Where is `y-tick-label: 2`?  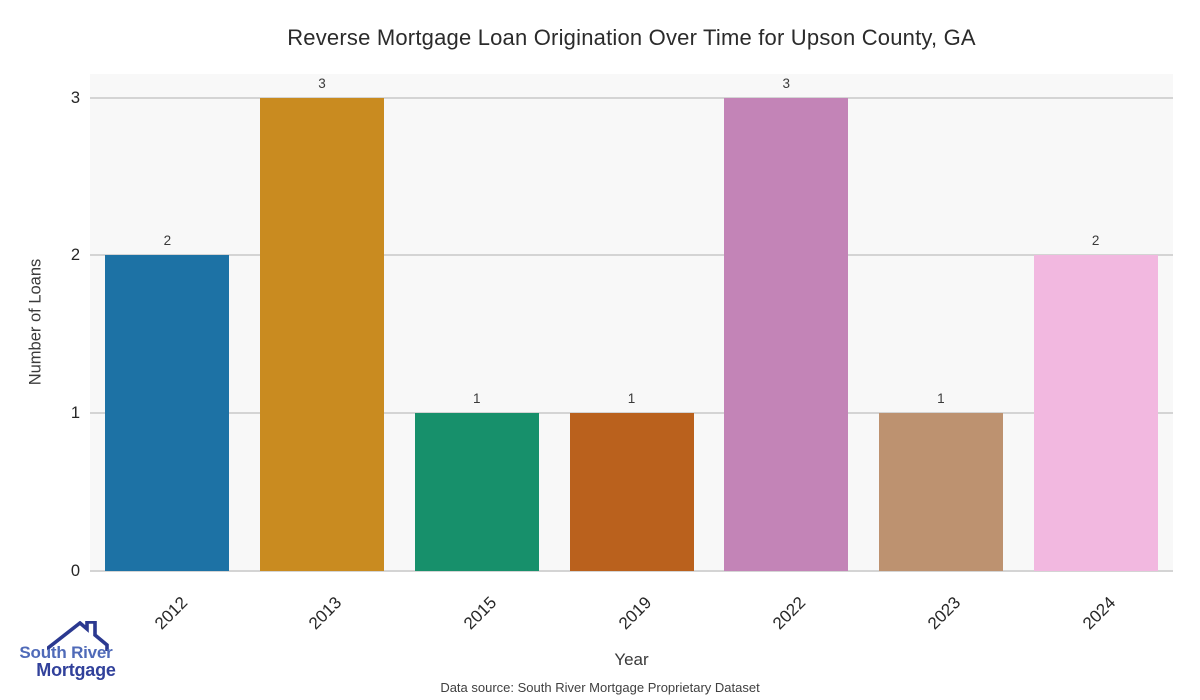 y-tick-label: 2 is located at coordinates (75, 255).